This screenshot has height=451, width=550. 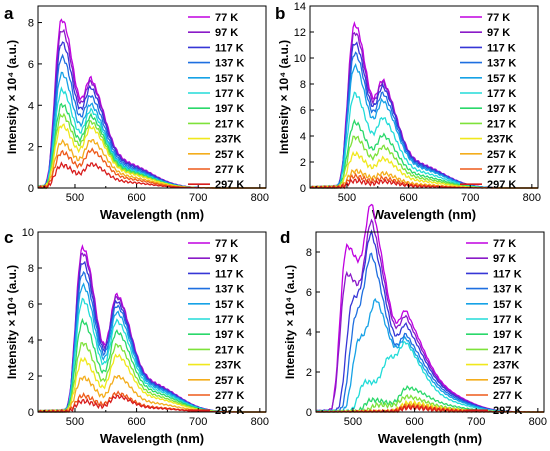 What do you see at coordinates (285, 237) in the screenshot?
I see `panel-letter: d` at bounding box center [285, 237].